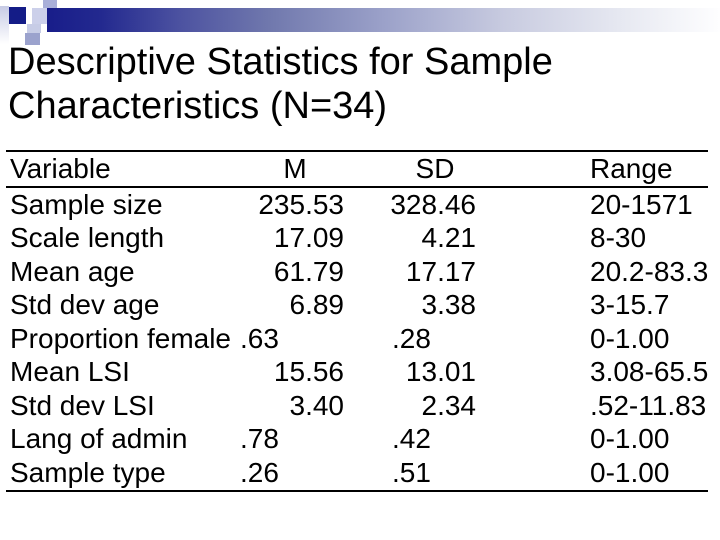  What do you see at coordinates (17, 15) in the screenshot?
I see `deco-navy-square` at bounding box center [17, 15].